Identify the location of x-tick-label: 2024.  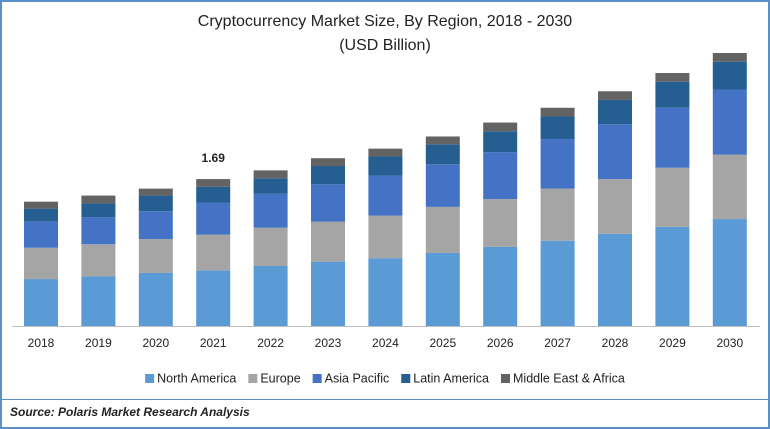
(385, 343).